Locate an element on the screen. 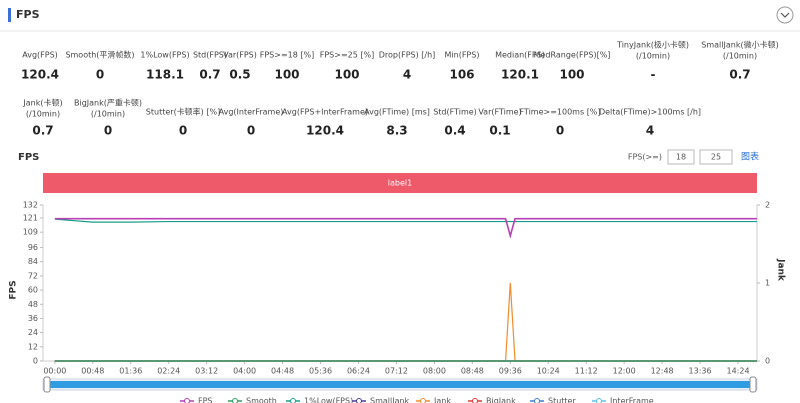 The height and width of the screenshot is (403, 800). y-tick-label: 0 is located at coordinates (35, 361).